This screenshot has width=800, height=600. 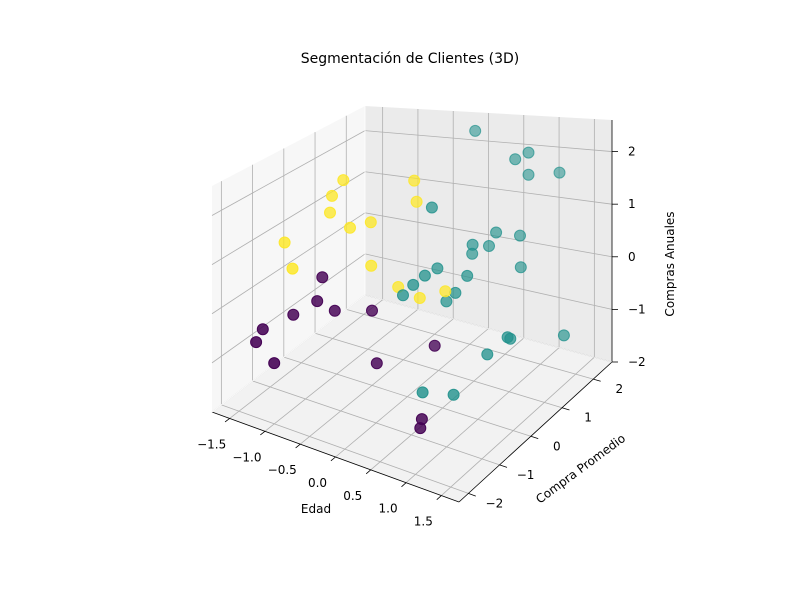 I want to click on z-tick-label: −2, so click(x=637, y=362).